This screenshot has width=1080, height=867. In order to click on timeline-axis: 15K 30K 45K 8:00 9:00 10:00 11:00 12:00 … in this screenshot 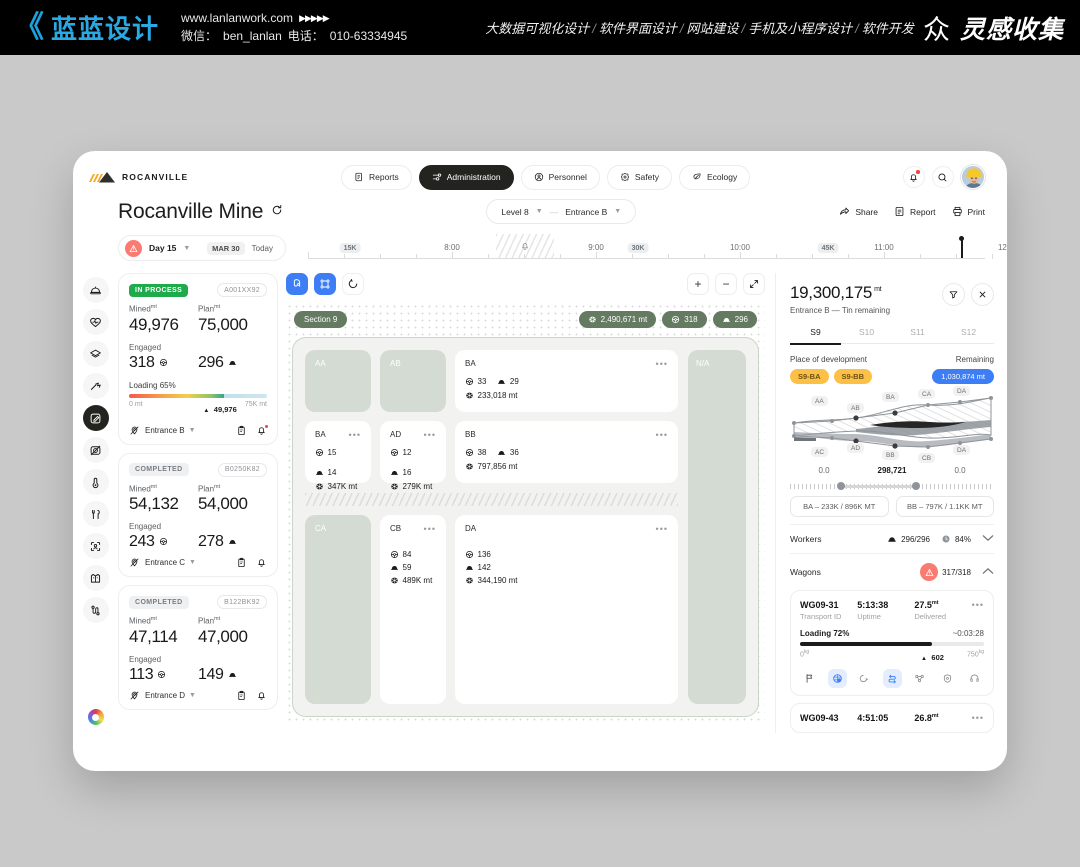, I will do `click(657, 248)`.